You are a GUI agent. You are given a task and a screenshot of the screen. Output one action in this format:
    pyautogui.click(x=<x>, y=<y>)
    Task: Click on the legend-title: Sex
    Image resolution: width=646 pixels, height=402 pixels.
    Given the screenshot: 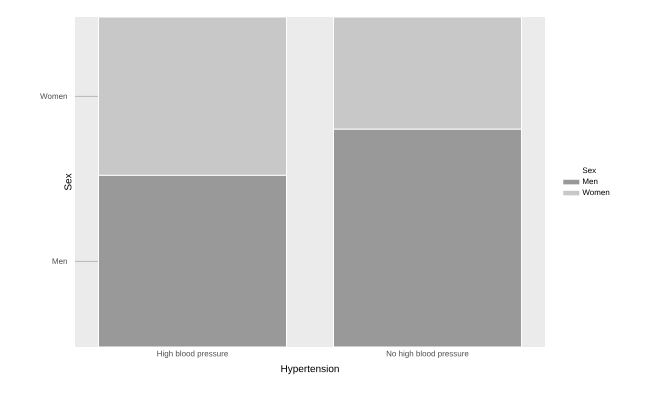 What is the action you would take?
    pyautogui.click(x=589, y=170)
    